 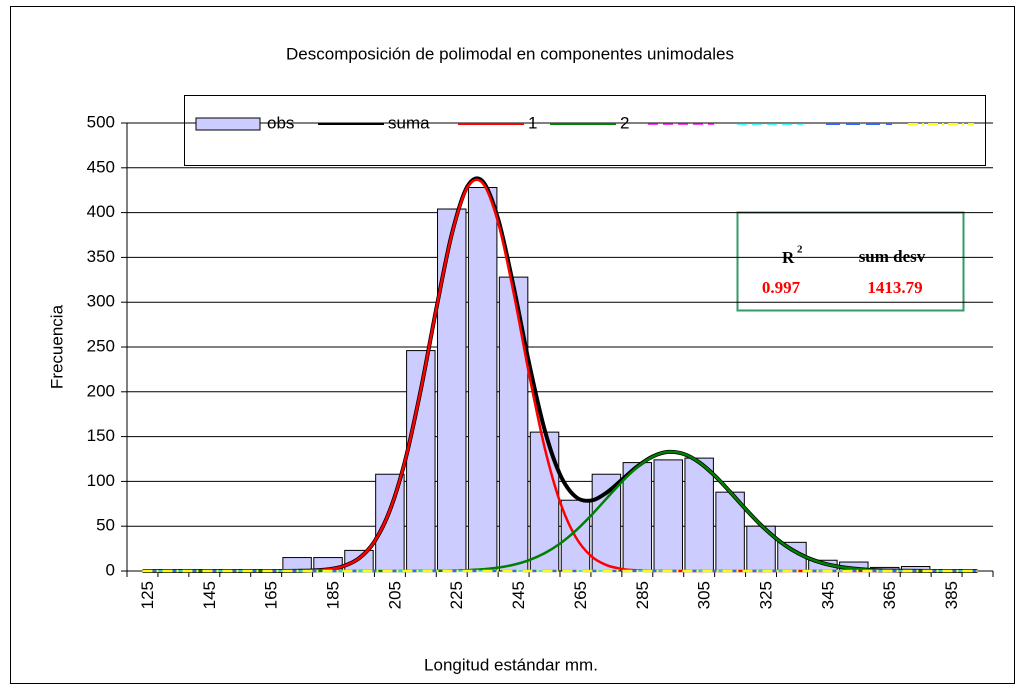 What do you see at coordinates (101, 435) in the screenshot?
I see `y-tick-label: 150` at bounding box center [101, 435].